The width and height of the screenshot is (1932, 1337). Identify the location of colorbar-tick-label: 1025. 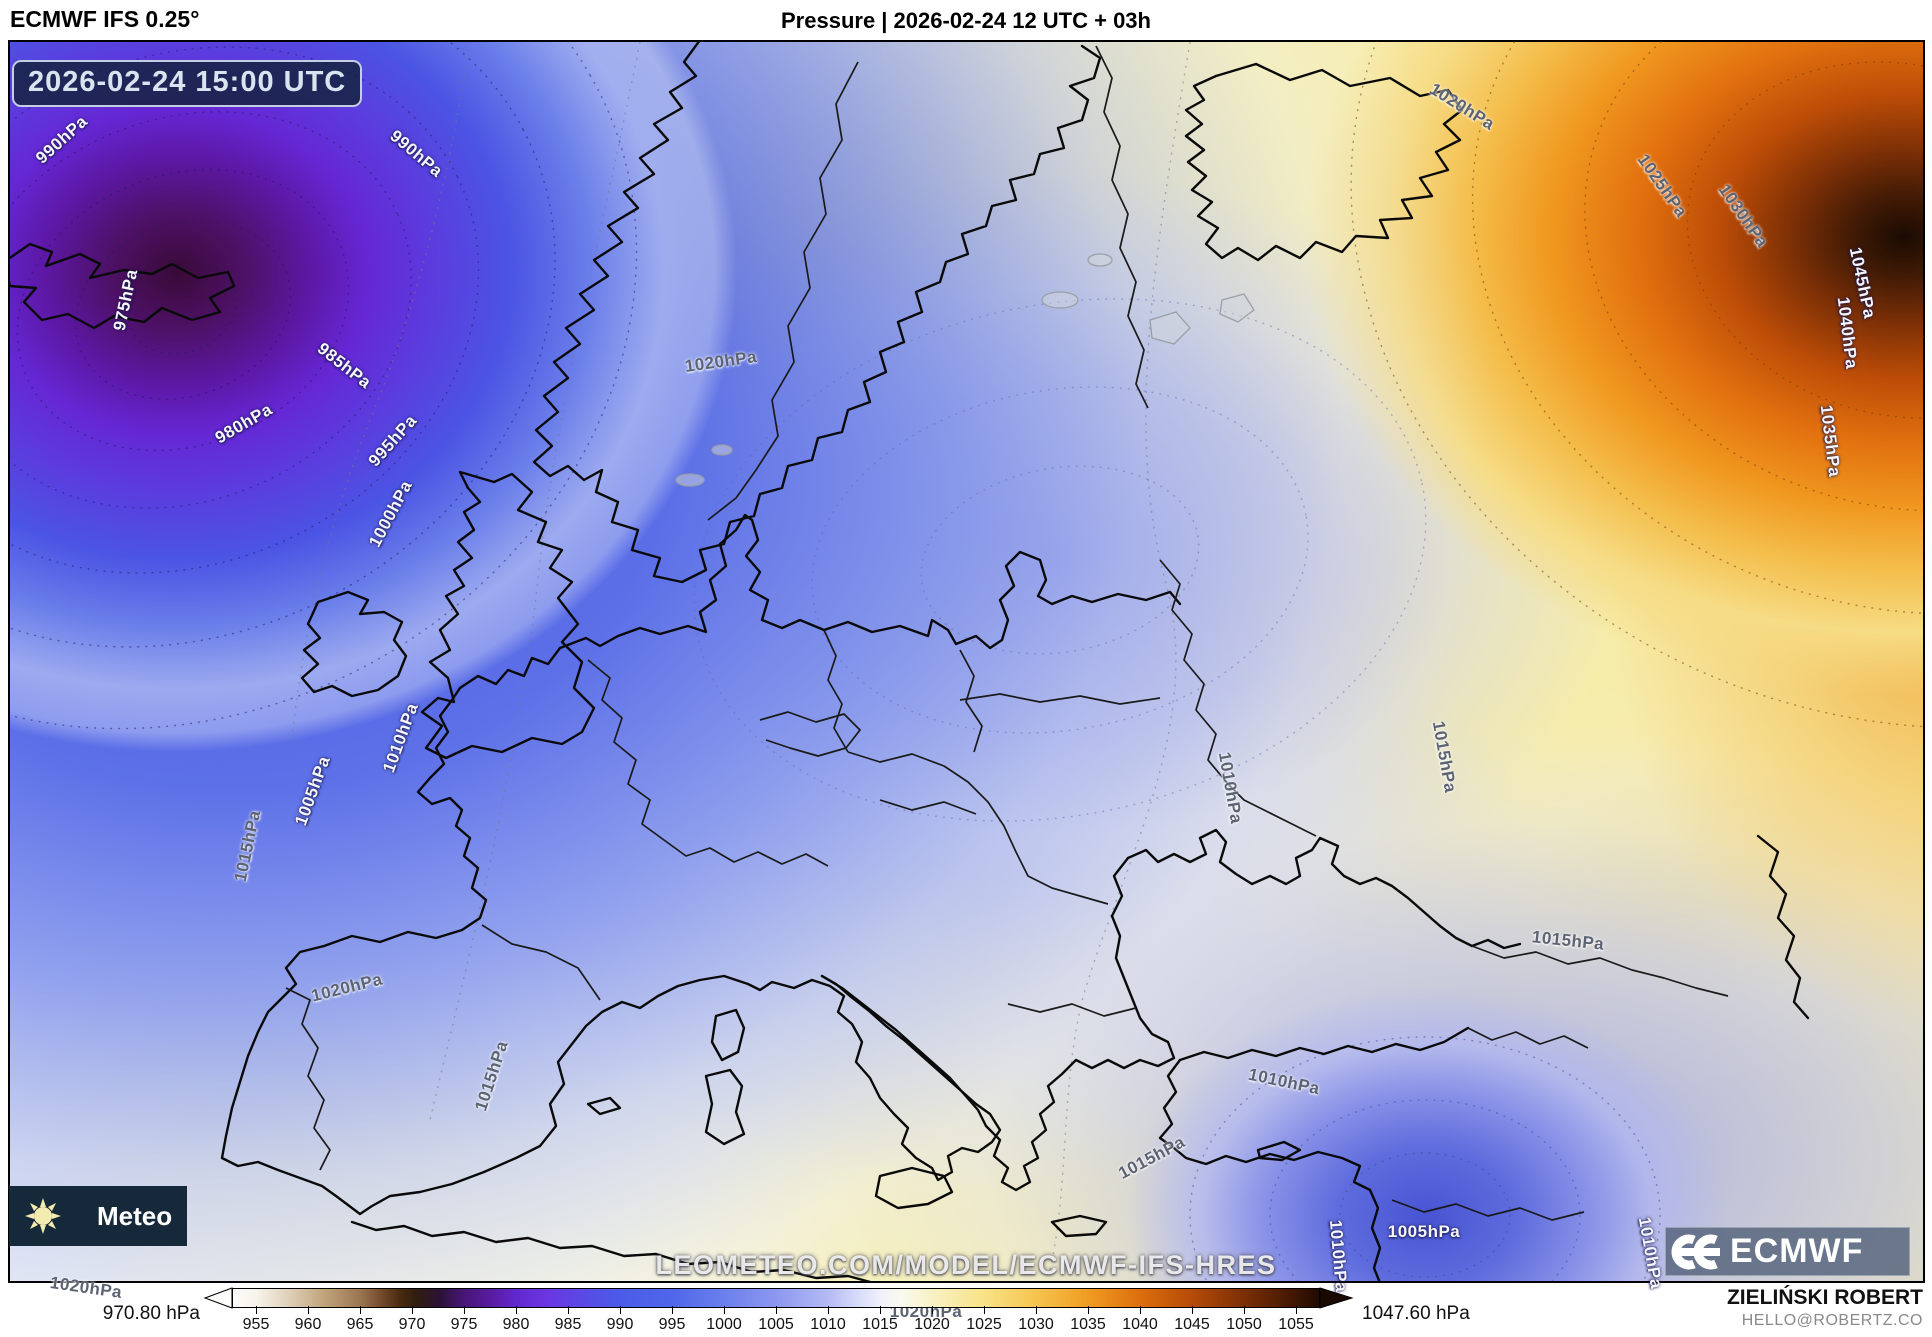
(984, 1324).